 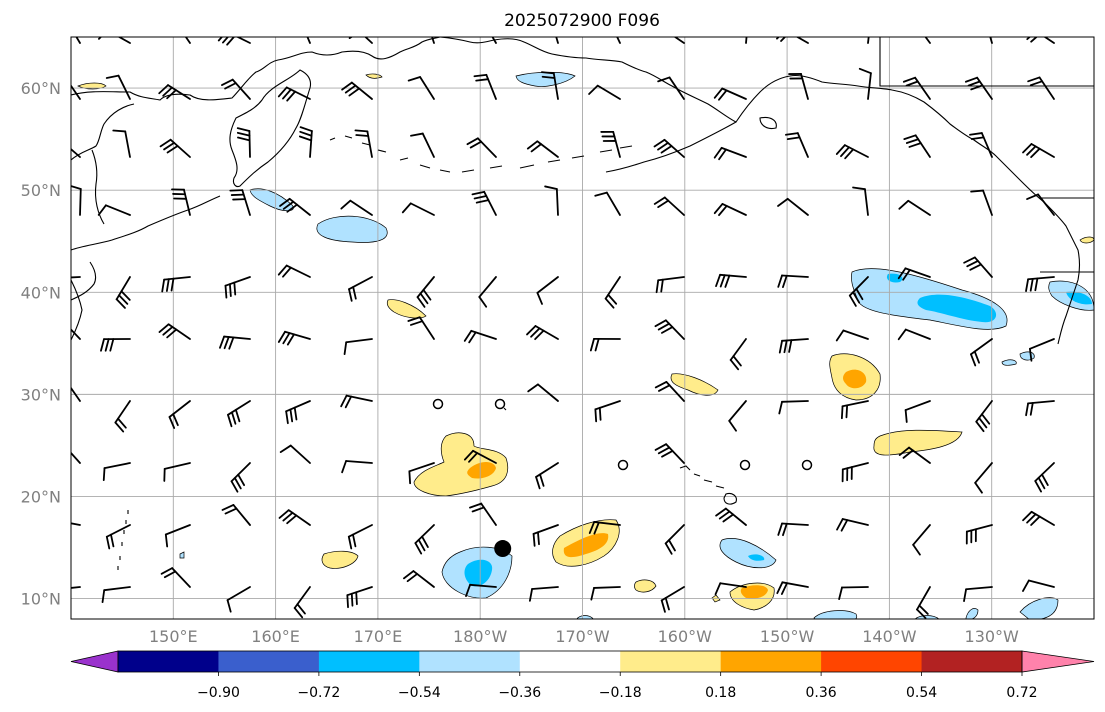 I want to click on map-title: 2025072900 F096, so click(x=582, y=21).